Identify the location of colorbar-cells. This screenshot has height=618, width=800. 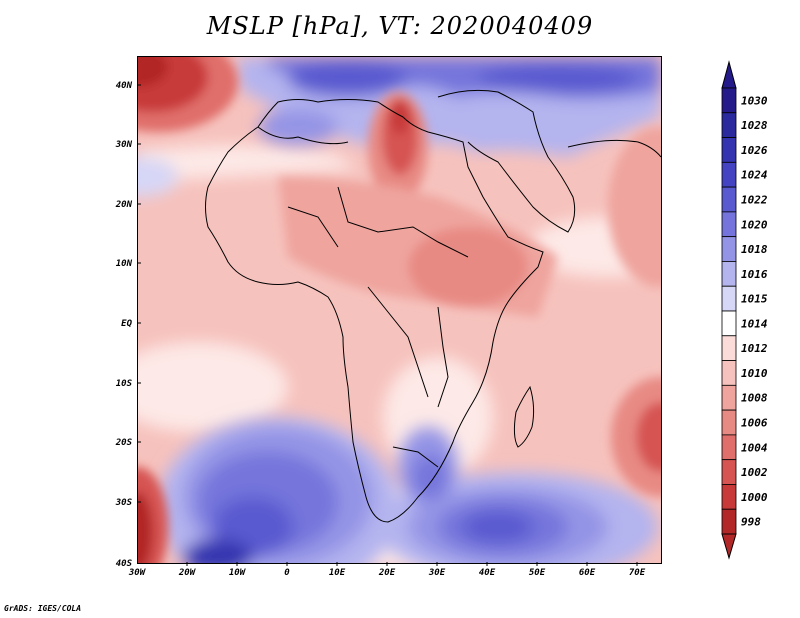
(729, 311).